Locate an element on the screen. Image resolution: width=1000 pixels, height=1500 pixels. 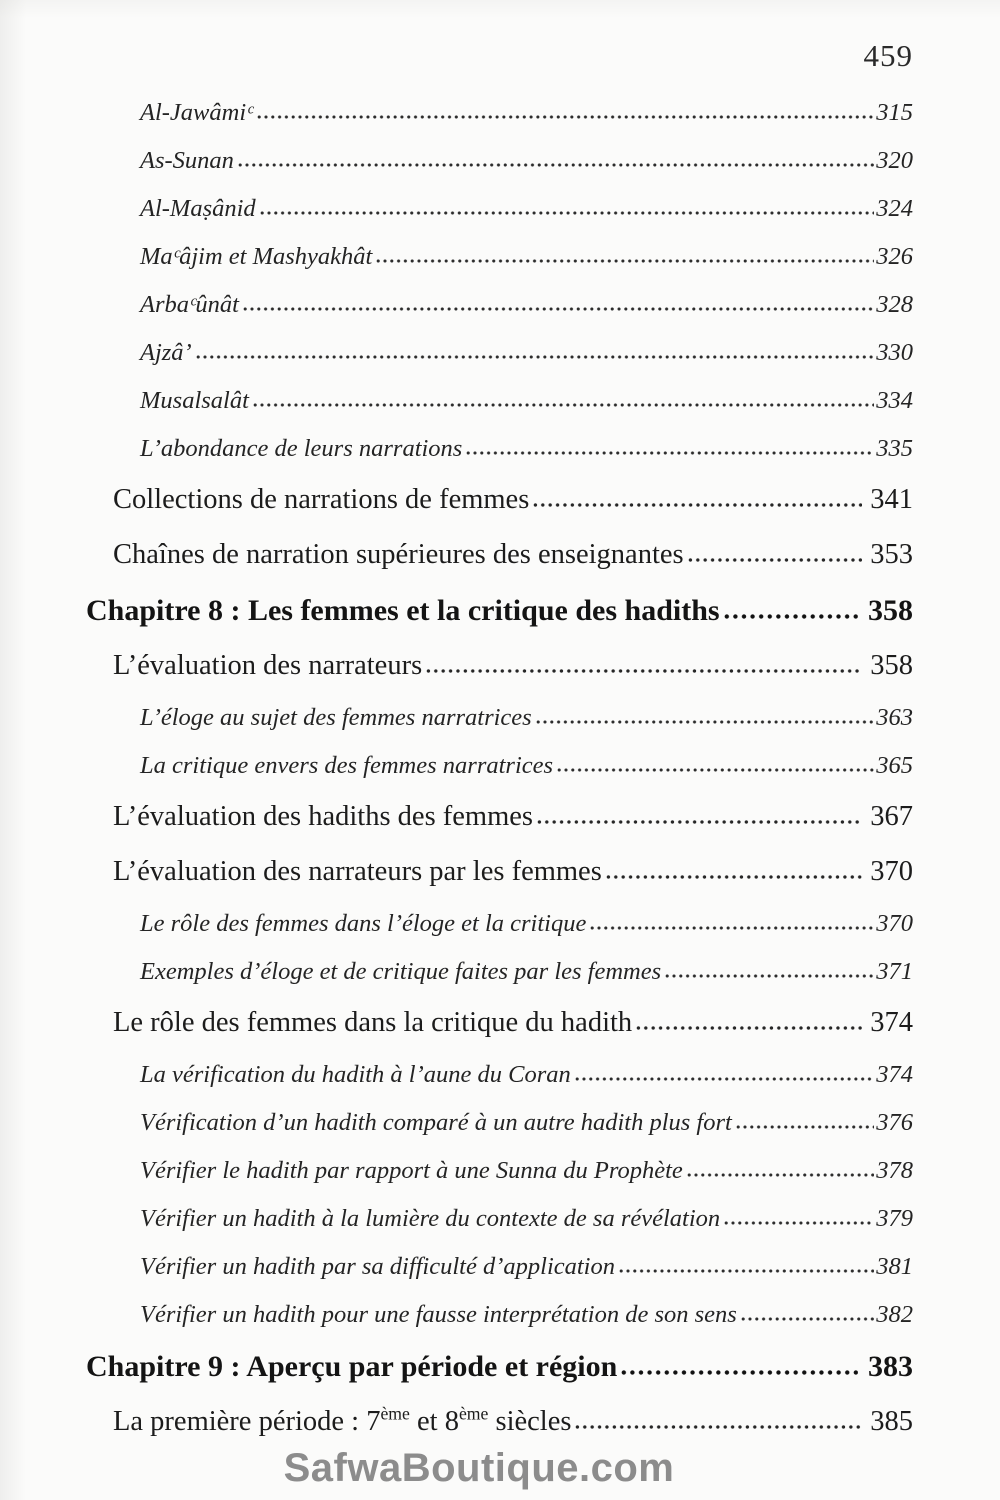
toc-entry-label: As-Sunan is located at coordinates (187, 160).